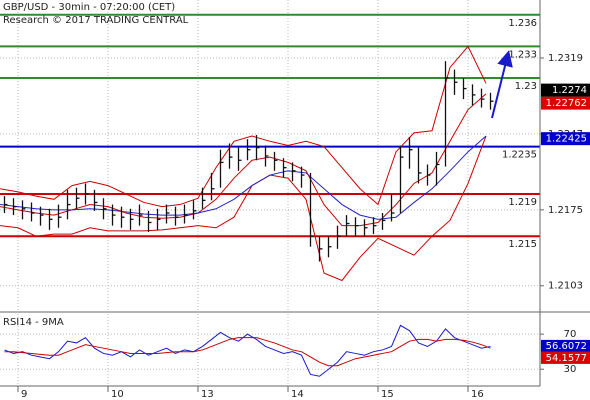 Image resolution: width=590 pixels, height=400 pixels. What do you see at coordinates (526, 86) in the screenshot?
I see `level-label: 1.23` at bounding box center [526, 86].